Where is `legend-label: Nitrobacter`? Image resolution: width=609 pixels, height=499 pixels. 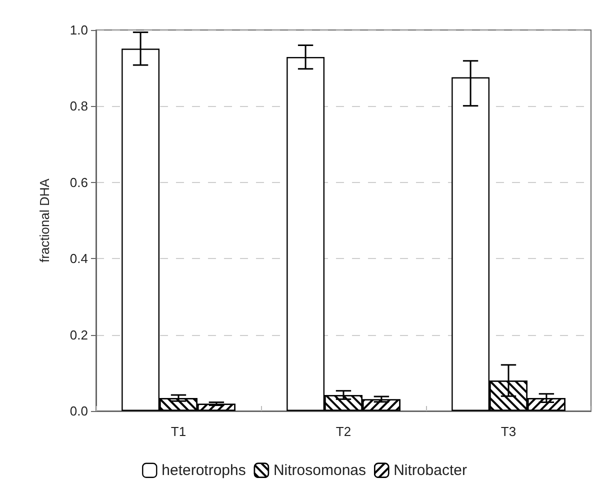
legend-label: Nitrobacter is located at coordinates (430, 470).